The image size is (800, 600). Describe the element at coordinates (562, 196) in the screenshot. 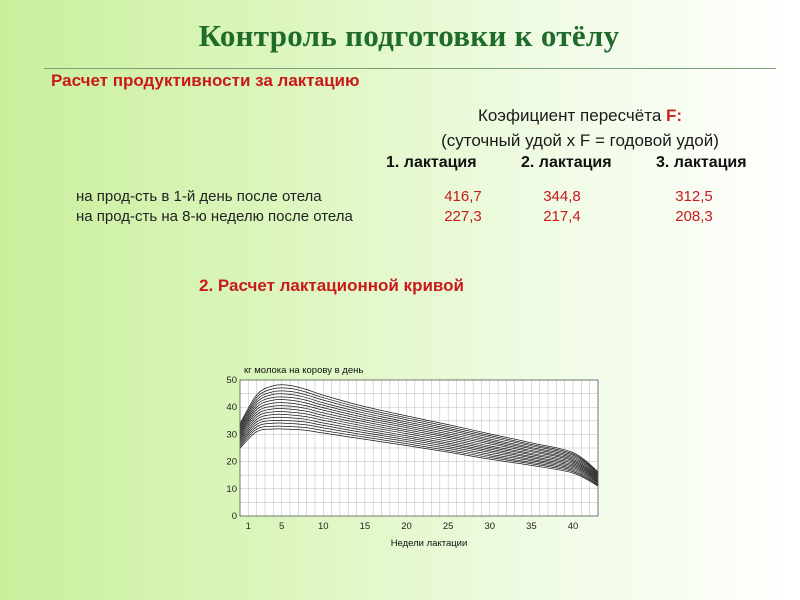

I see `value-day1-lact2: 344,8` at that location.